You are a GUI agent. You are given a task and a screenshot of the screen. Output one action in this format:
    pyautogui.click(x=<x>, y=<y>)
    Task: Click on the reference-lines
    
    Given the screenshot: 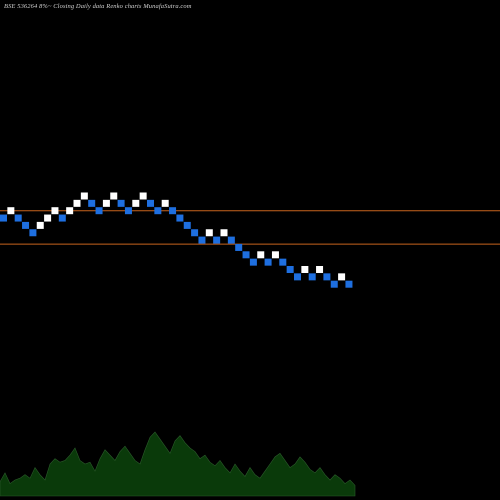 What is the action you would take?
    pyautogui.click(x=250, y=227)
    